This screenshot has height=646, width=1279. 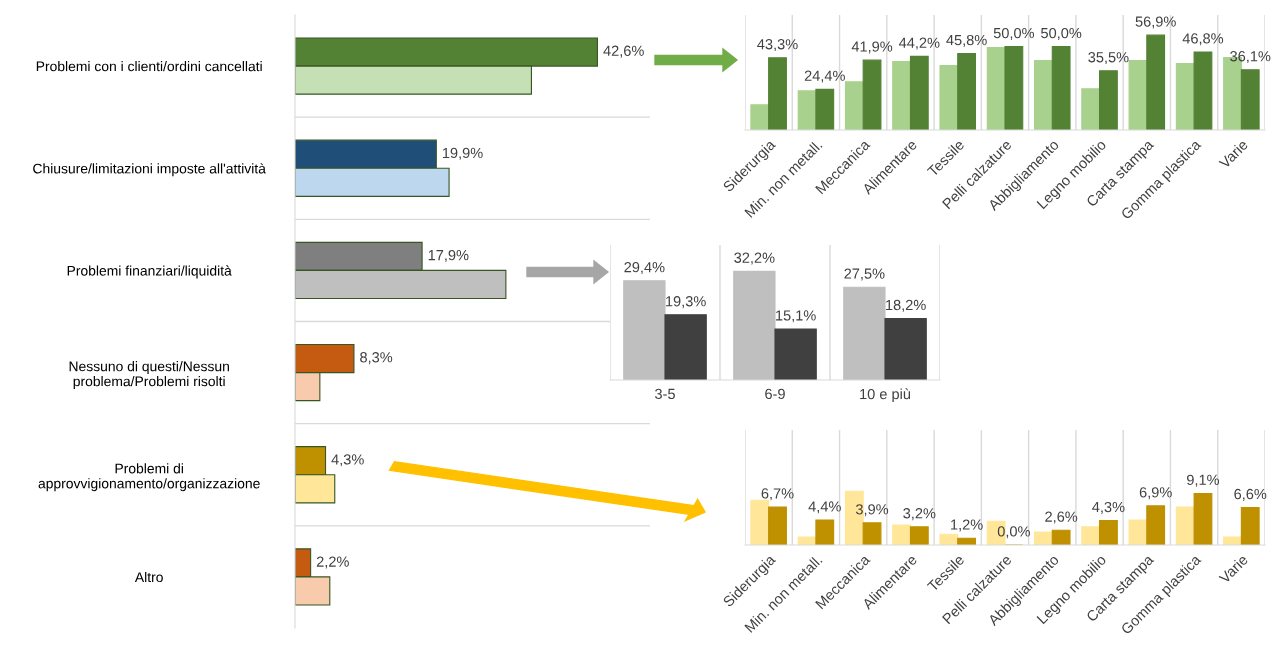 I want to click on data-label: 6,9%, so click(x=1155, y=493).